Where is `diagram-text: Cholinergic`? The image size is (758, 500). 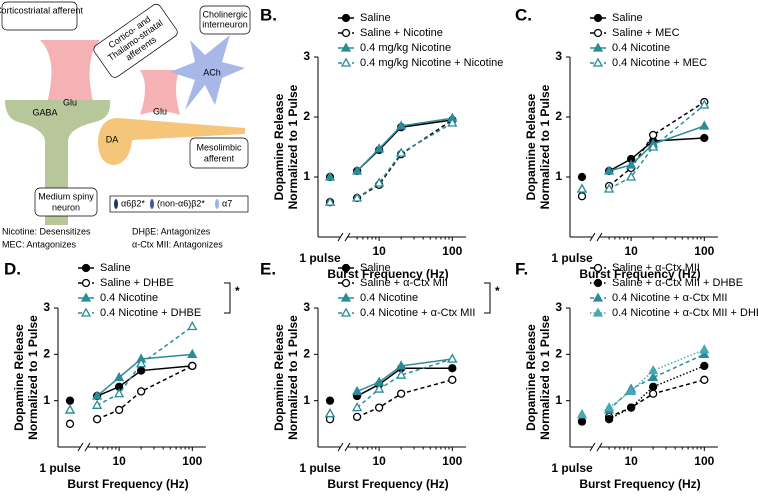 diagram-text: Cholinergic is located at coordinates (225, 14).